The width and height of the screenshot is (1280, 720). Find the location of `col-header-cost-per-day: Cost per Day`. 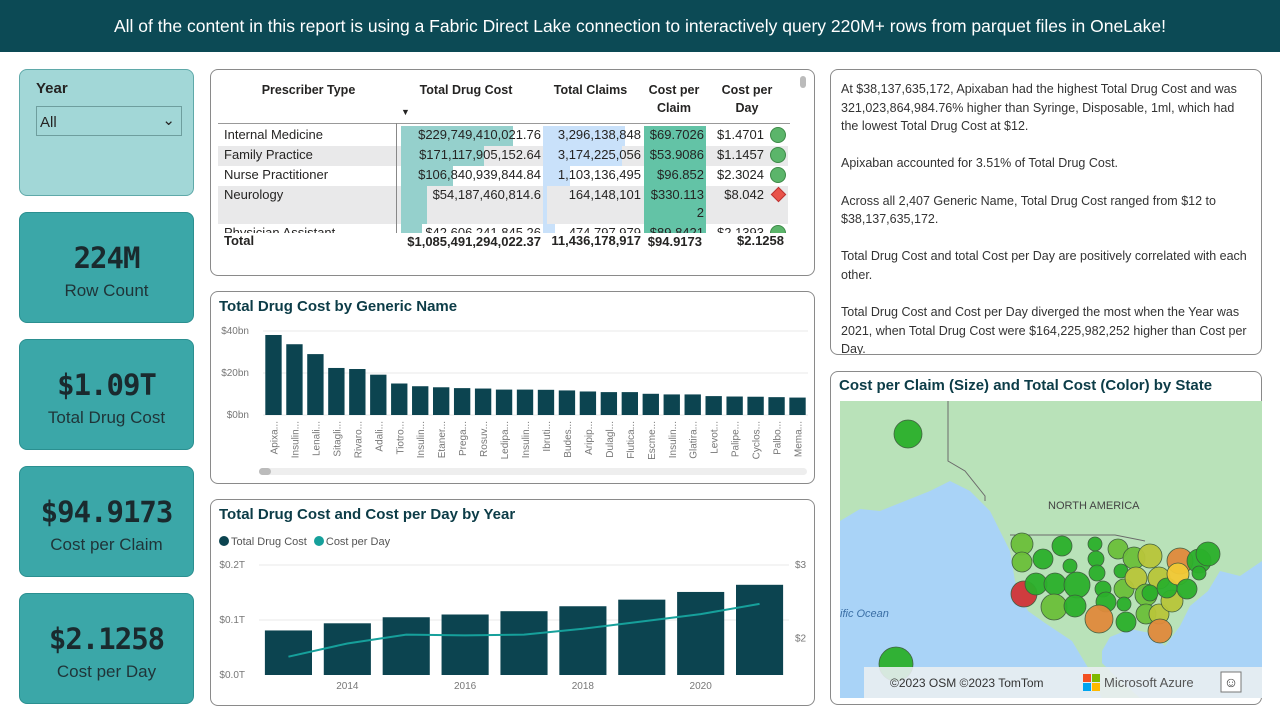

col-header-cost-per-day: Cost per Day is located at coordinates (747, 99).